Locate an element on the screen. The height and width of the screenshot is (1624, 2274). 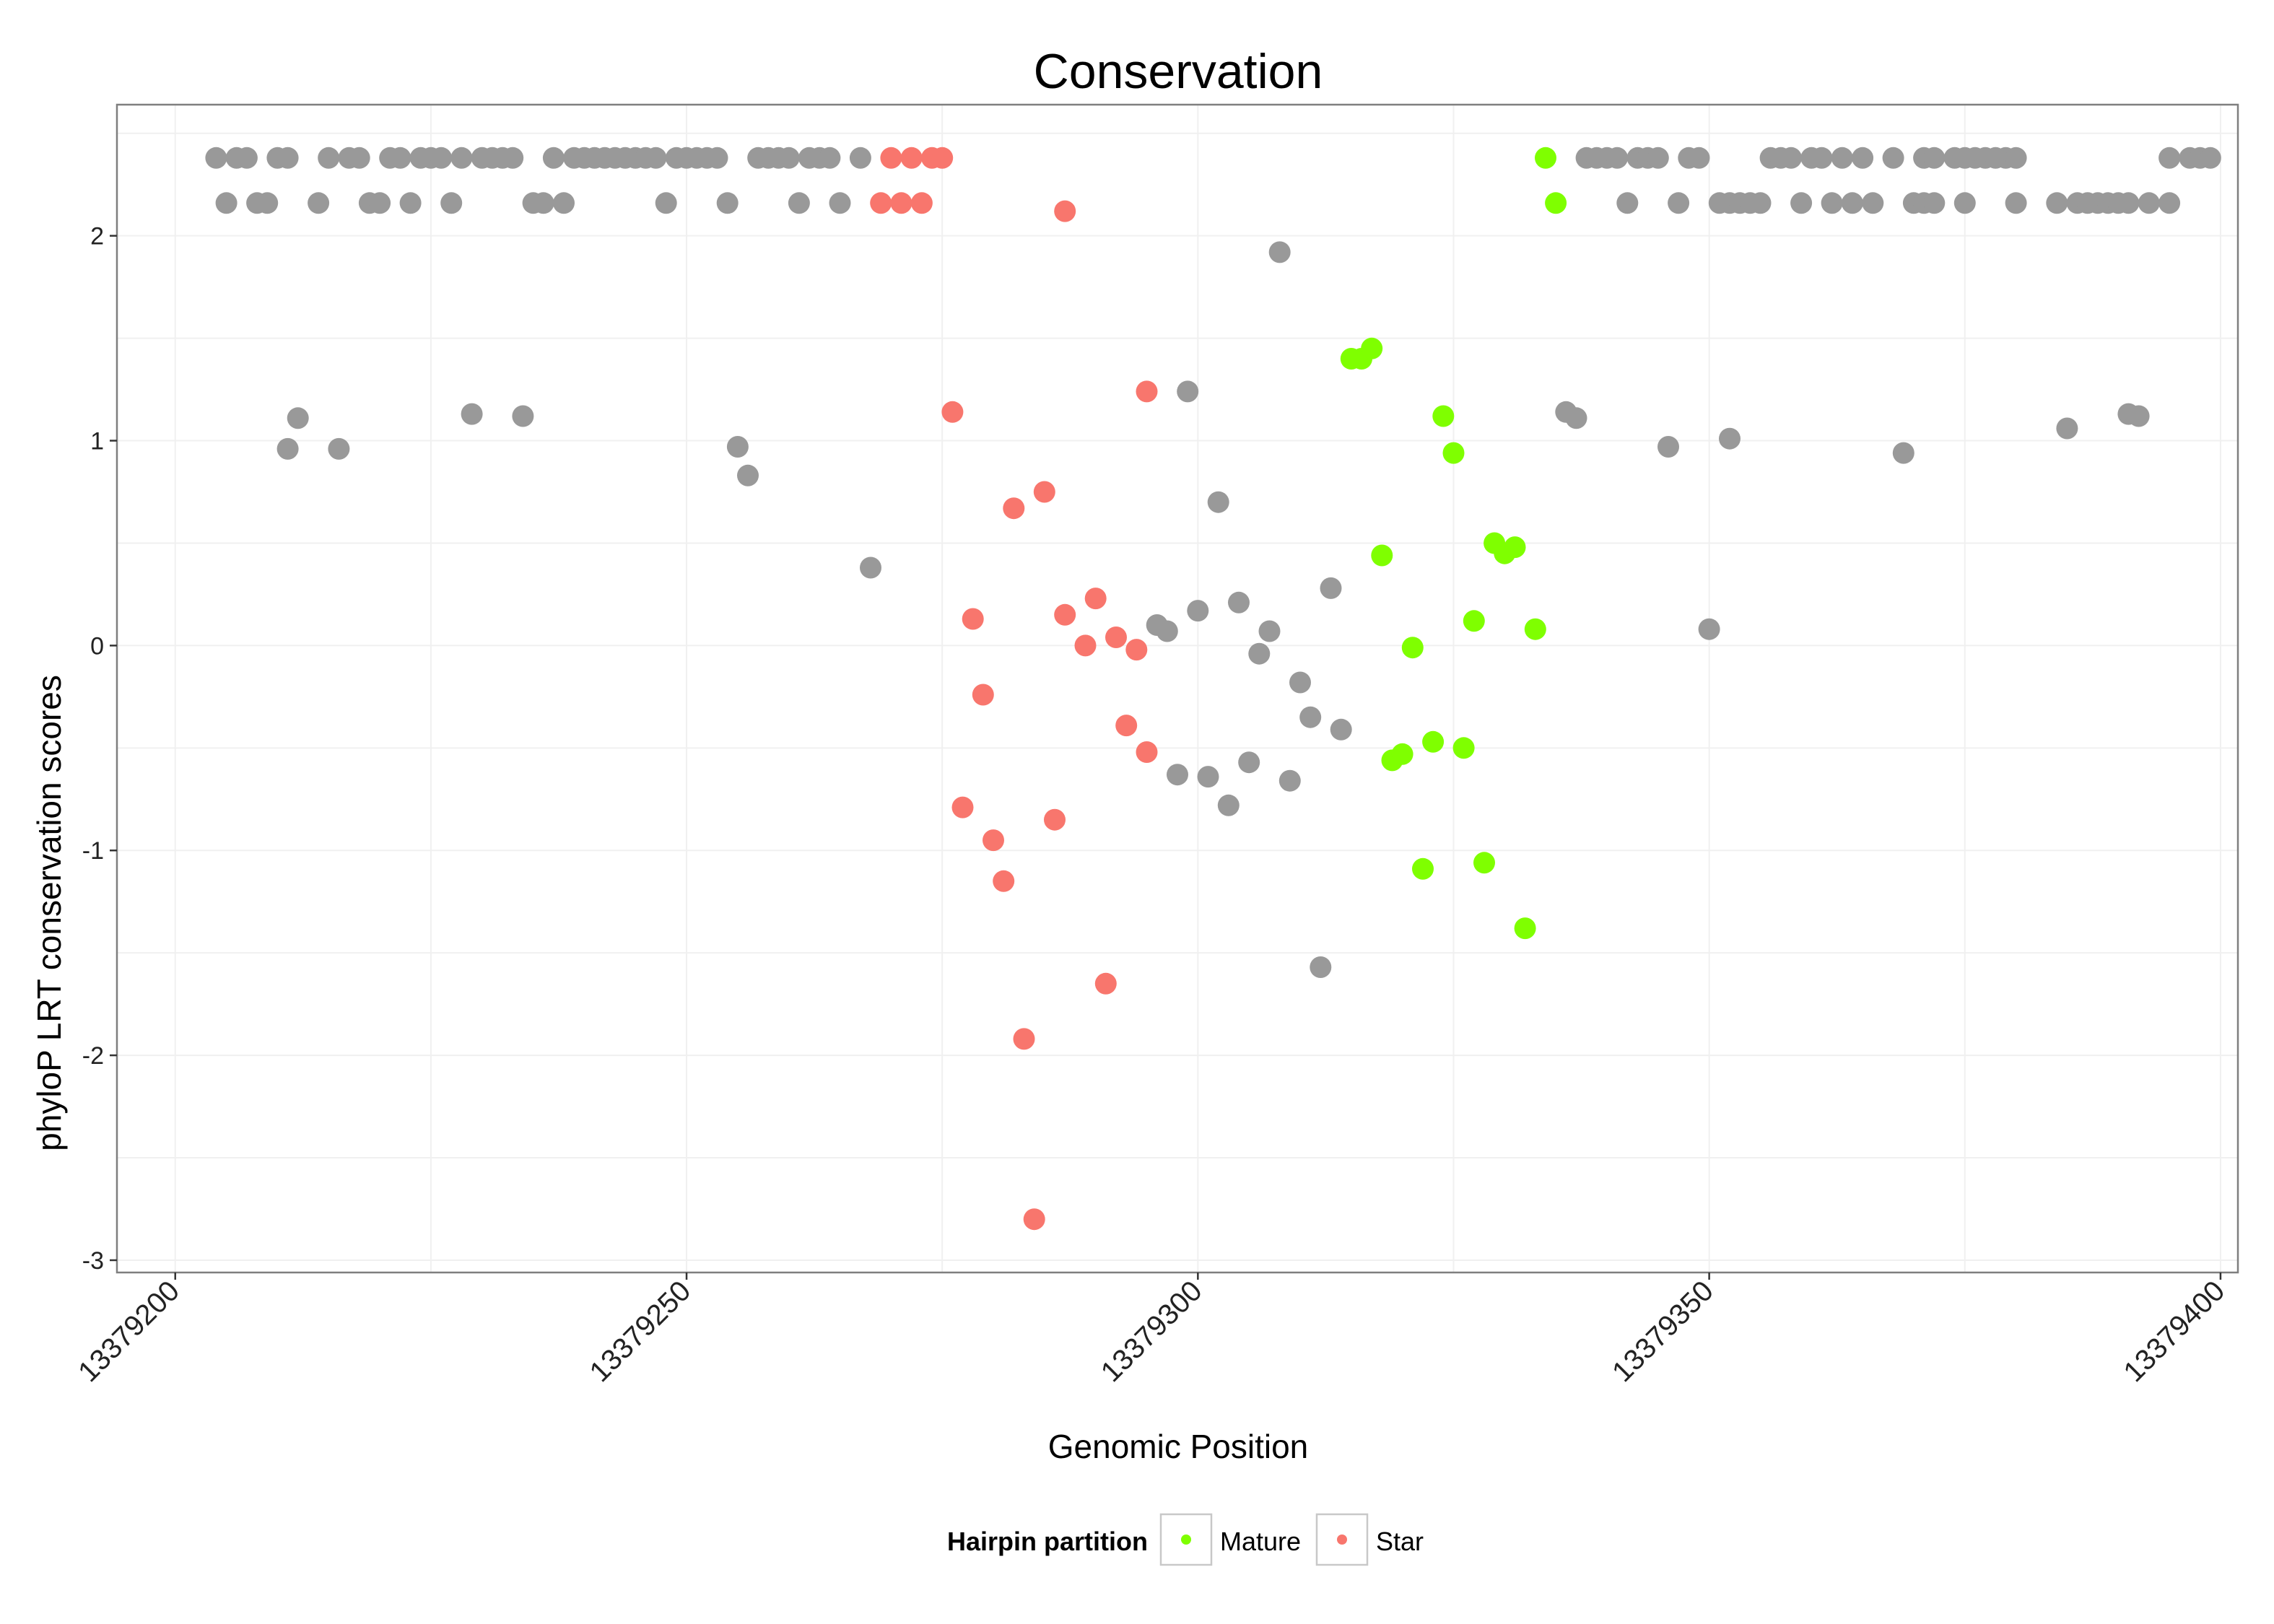
legend-label-star: Star is located at coordinates (1400, 1541).